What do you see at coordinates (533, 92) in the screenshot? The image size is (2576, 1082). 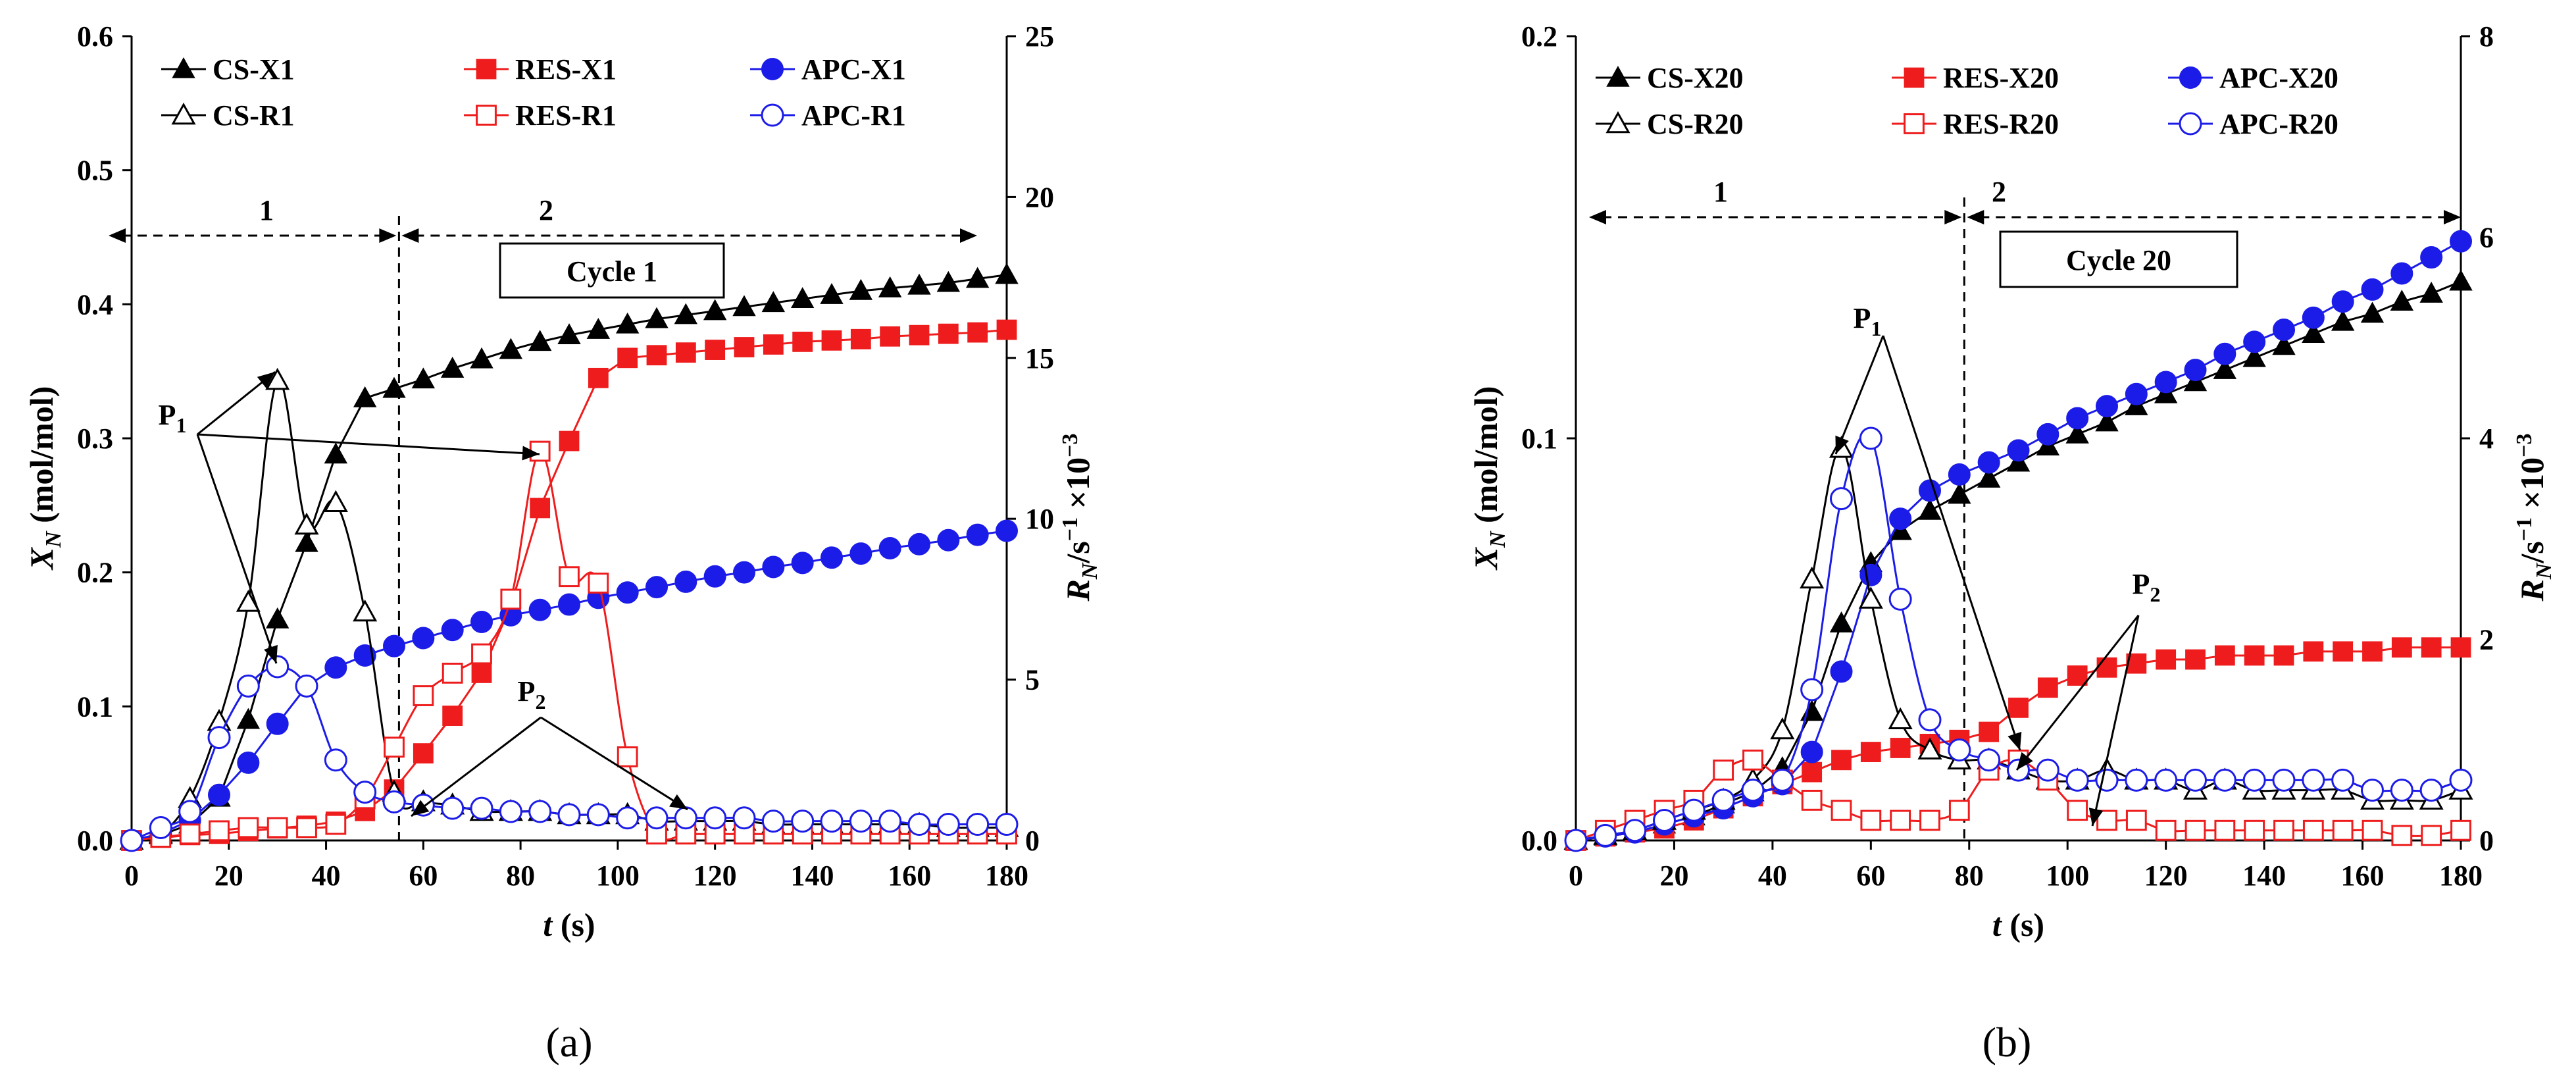 I see `legend: CS-X1 RES-X1 APC-X1 CS-R1 RES-R1 APC-R1` at bounding box center [533, 92].